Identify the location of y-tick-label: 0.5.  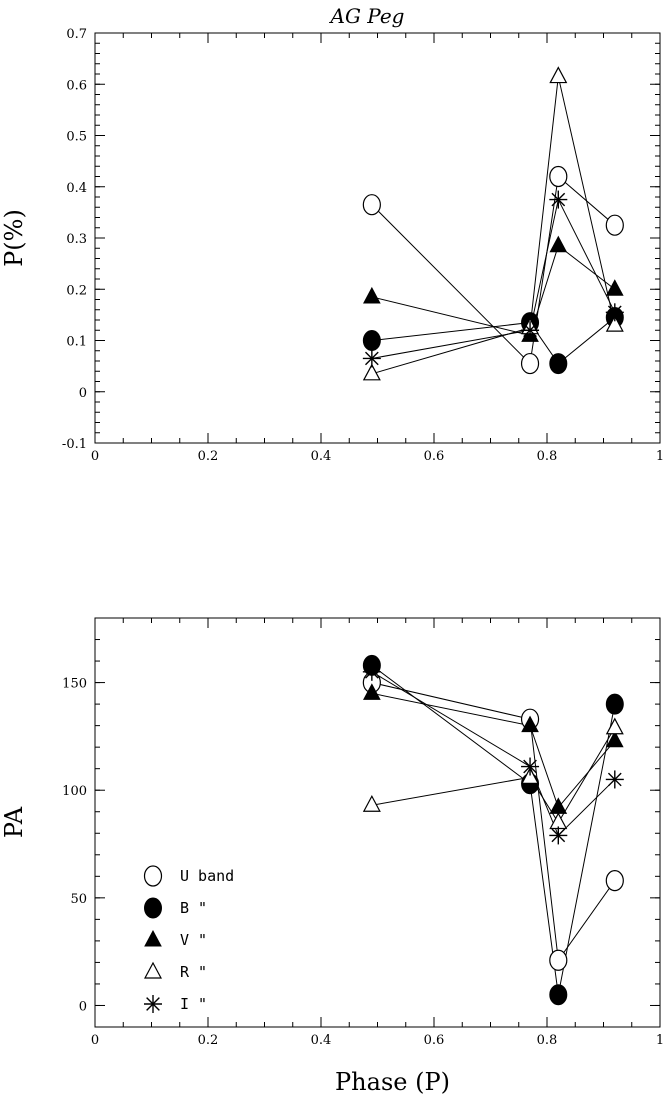
(76, 137).